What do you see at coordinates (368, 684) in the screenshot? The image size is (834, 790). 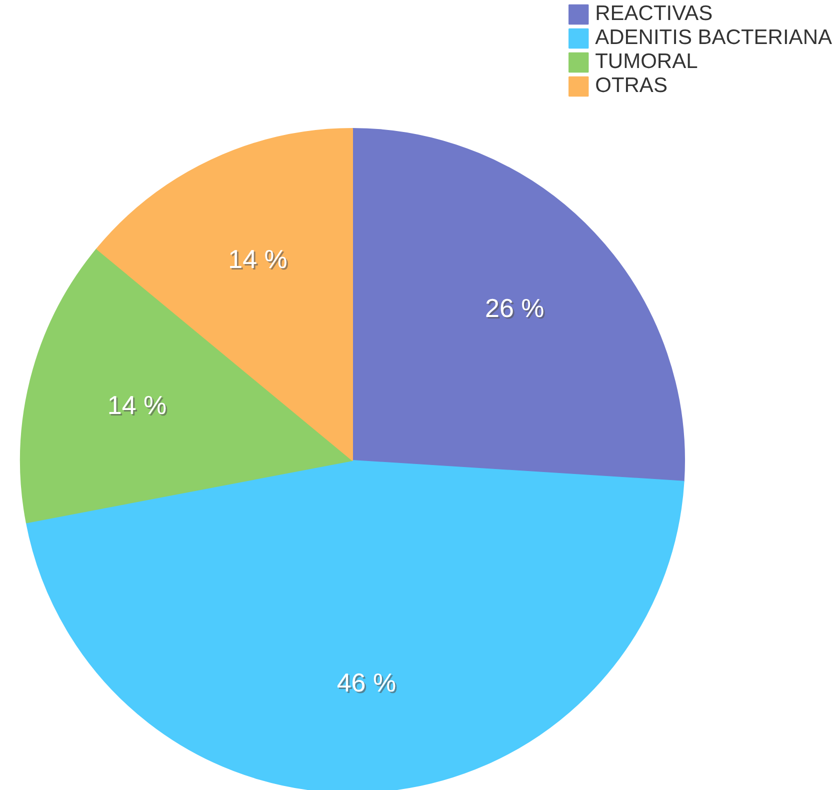 I see `data-label: 46 %` at bounding box center [368, 684].